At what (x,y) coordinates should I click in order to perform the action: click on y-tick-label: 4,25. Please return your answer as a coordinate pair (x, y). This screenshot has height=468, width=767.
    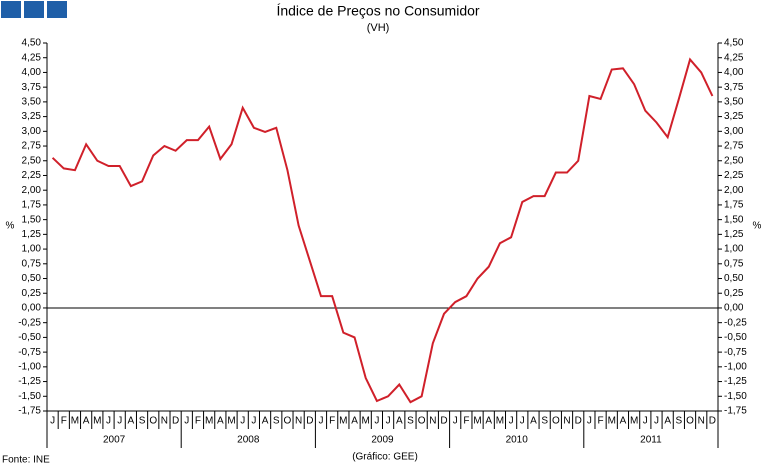
    Looking at the image, I should click on (32, 57).